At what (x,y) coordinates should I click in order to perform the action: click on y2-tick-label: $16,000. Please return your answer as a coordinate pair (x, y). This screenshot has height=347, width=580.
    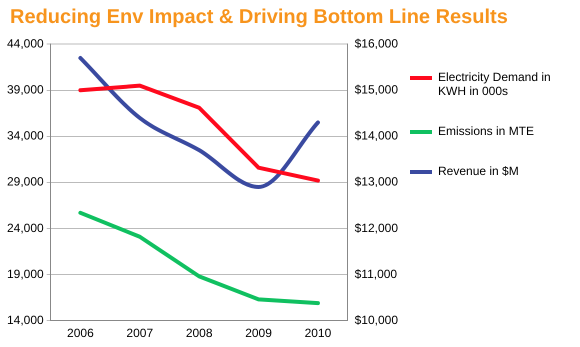
    Looking at the image, I should click on (376, 43).